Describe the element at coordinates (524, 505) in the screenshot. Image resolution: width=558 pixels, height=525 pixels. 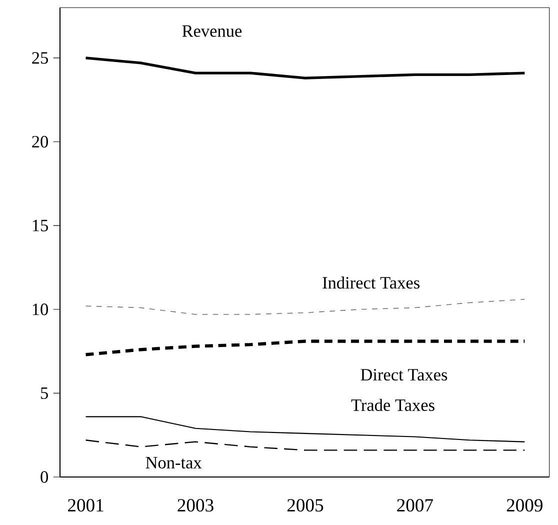
I see `x-tick-label: 2009` at that location.